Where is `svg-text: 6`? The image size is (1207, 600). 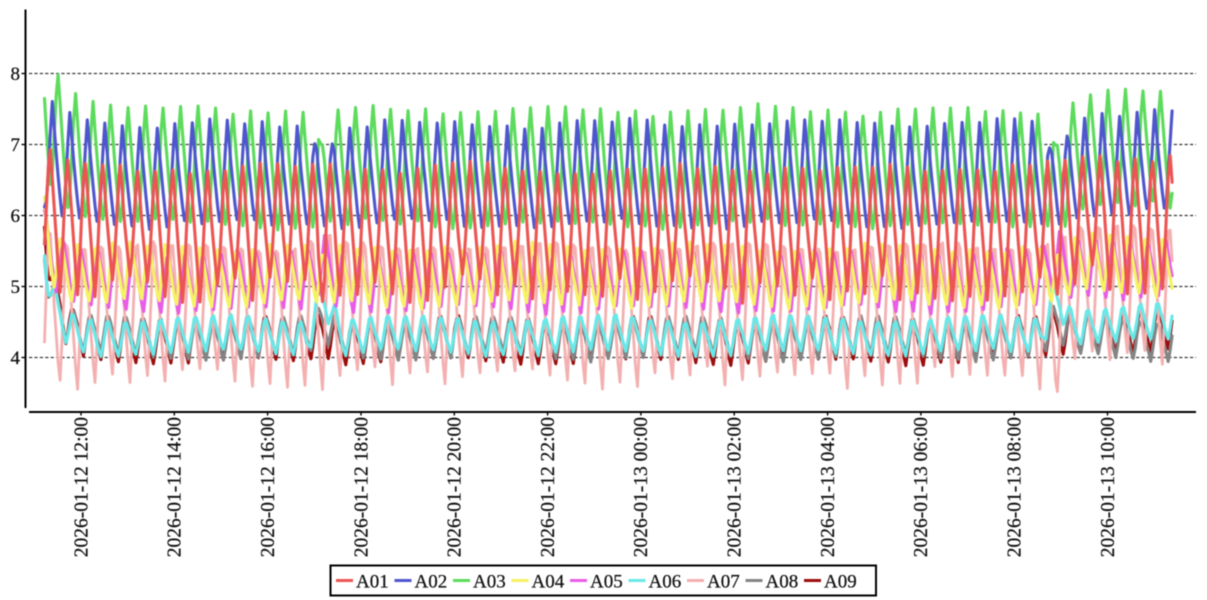
svg-text: 6 is located at coordinates (16, 216).